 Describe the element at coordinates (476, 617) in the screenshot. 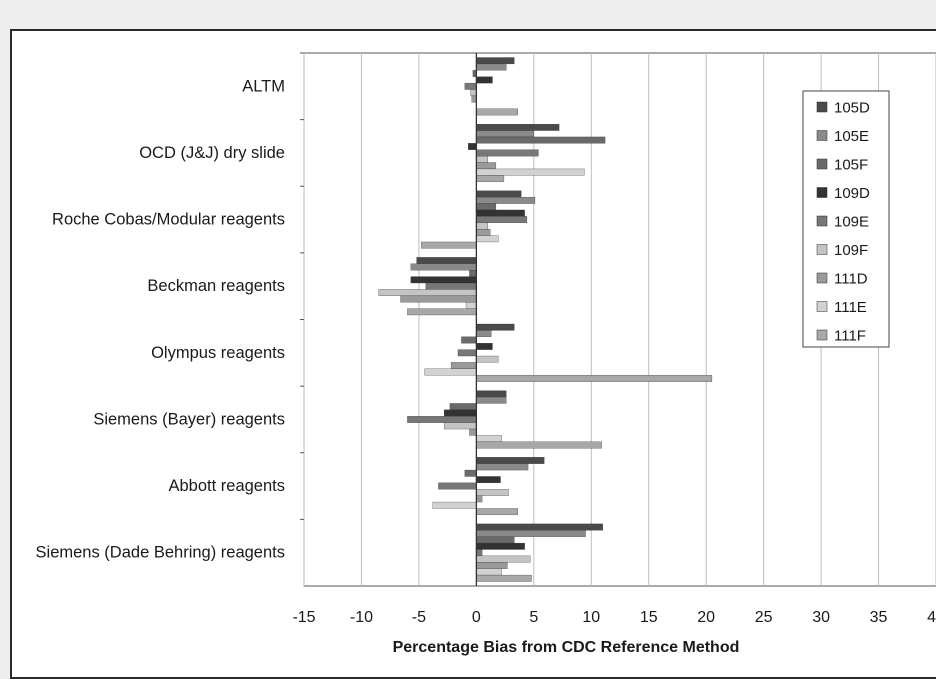

I see `x-tick-label: 0` at that location.